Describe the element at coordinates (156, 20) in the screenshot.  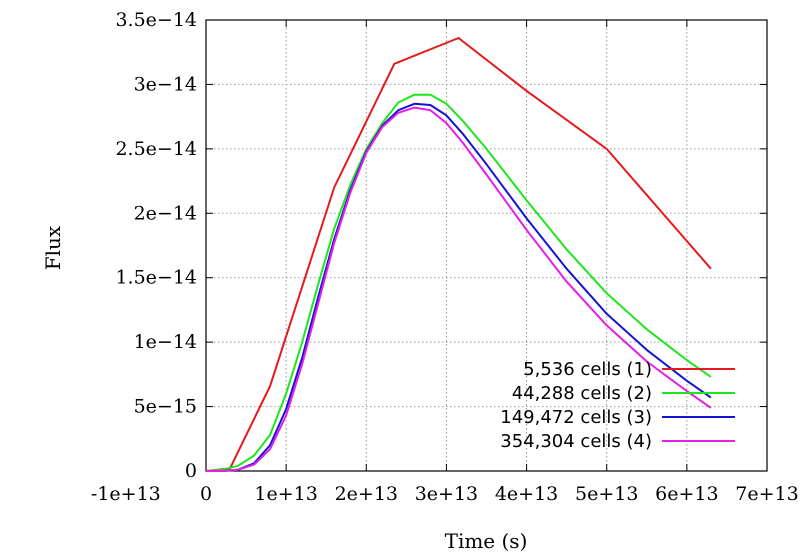
I see `y-tick-label: 3.5e−14` at that location.